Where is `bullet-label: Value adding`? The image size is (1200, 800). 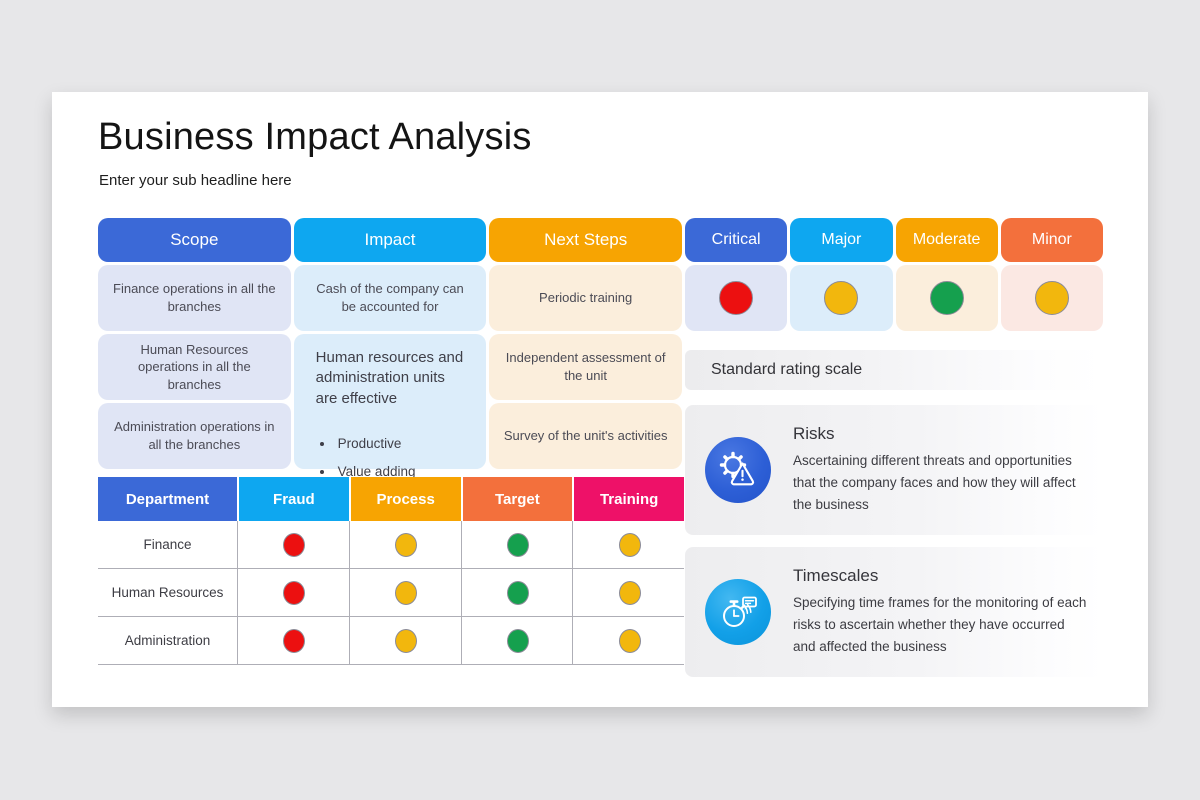 bullet-label: Value adding is located at coordinates (376, 471).